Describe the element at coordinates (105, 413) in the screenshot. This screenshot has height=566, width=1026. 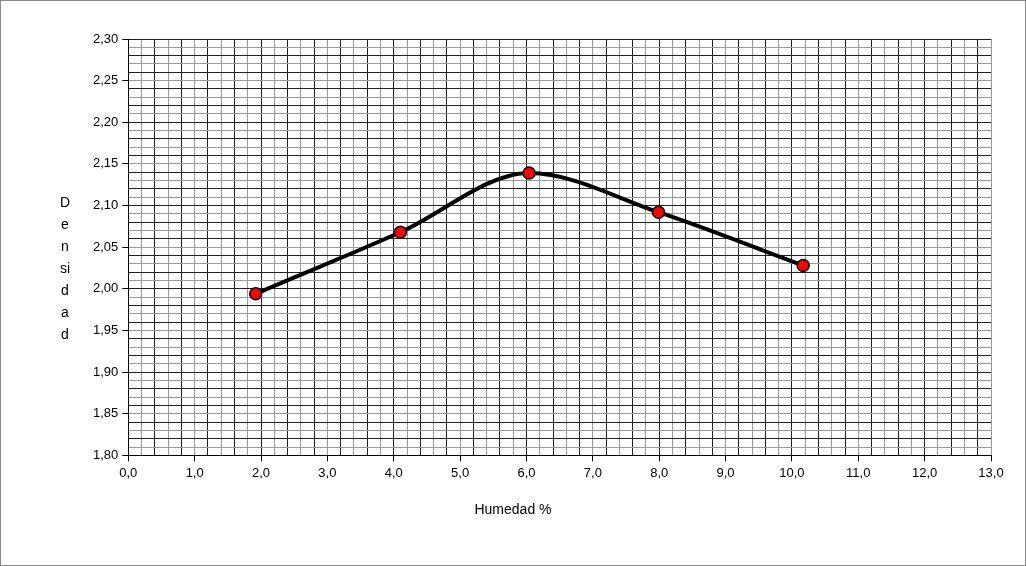
I see `y-tick-label: 1,85` at that location.